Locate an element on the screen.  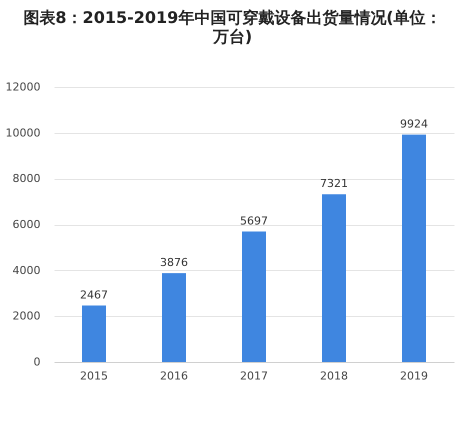
data-label: 9924 is located at coordinates (414, 124).